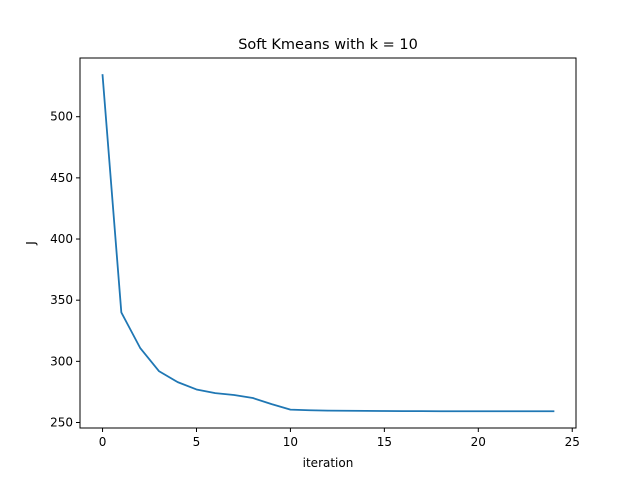 The width and height of the screenshot is (640, 480). Describe the element at coordinates (61, 422) in the screenshot. I see `y-tick-label: 250` at that location.